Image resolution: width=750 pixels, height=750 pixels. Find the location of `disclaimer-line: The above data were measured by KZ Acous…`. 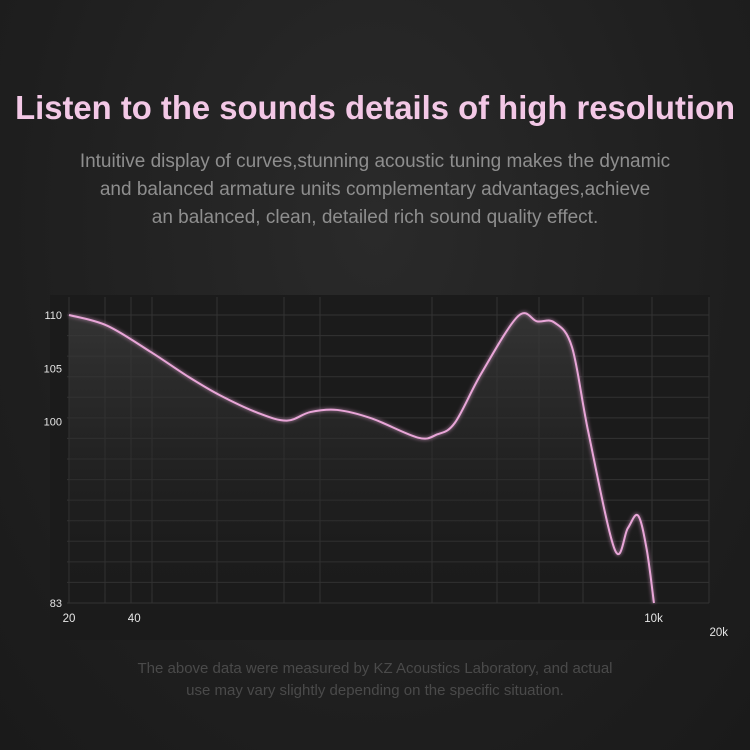

disclaimer-line: The above data were measured by KZ Acous… is located at coordinates (375, 668).